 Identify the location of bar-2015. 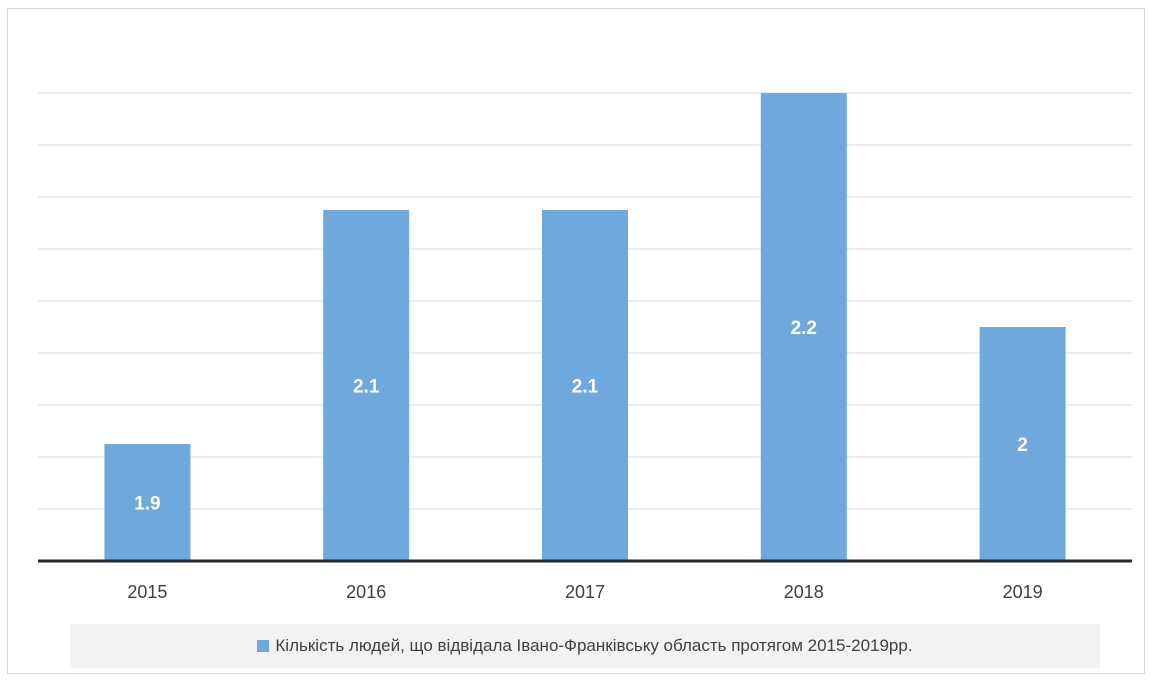
(147, 502).